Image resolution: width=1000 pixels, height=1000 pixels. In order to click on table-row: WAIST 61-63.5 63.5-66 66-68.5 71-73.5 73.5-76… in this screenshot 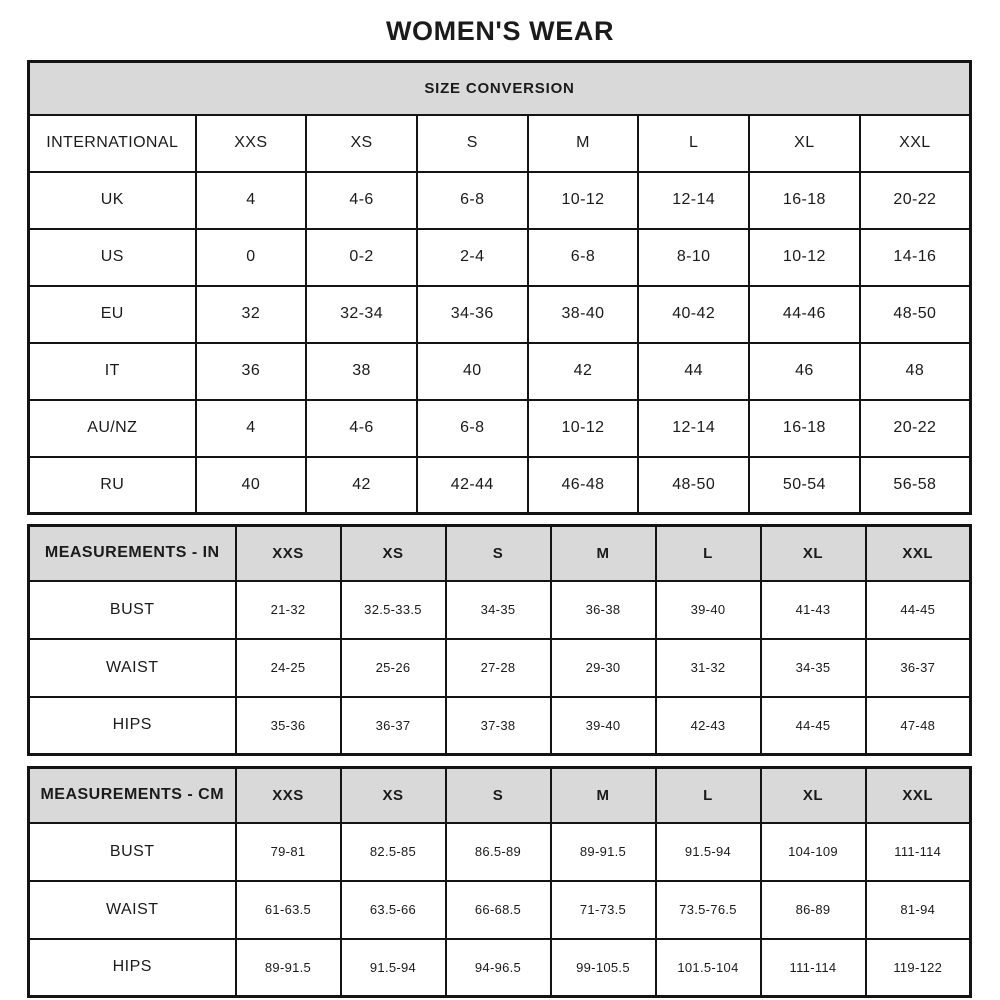, I will do `click(499, 909)`.